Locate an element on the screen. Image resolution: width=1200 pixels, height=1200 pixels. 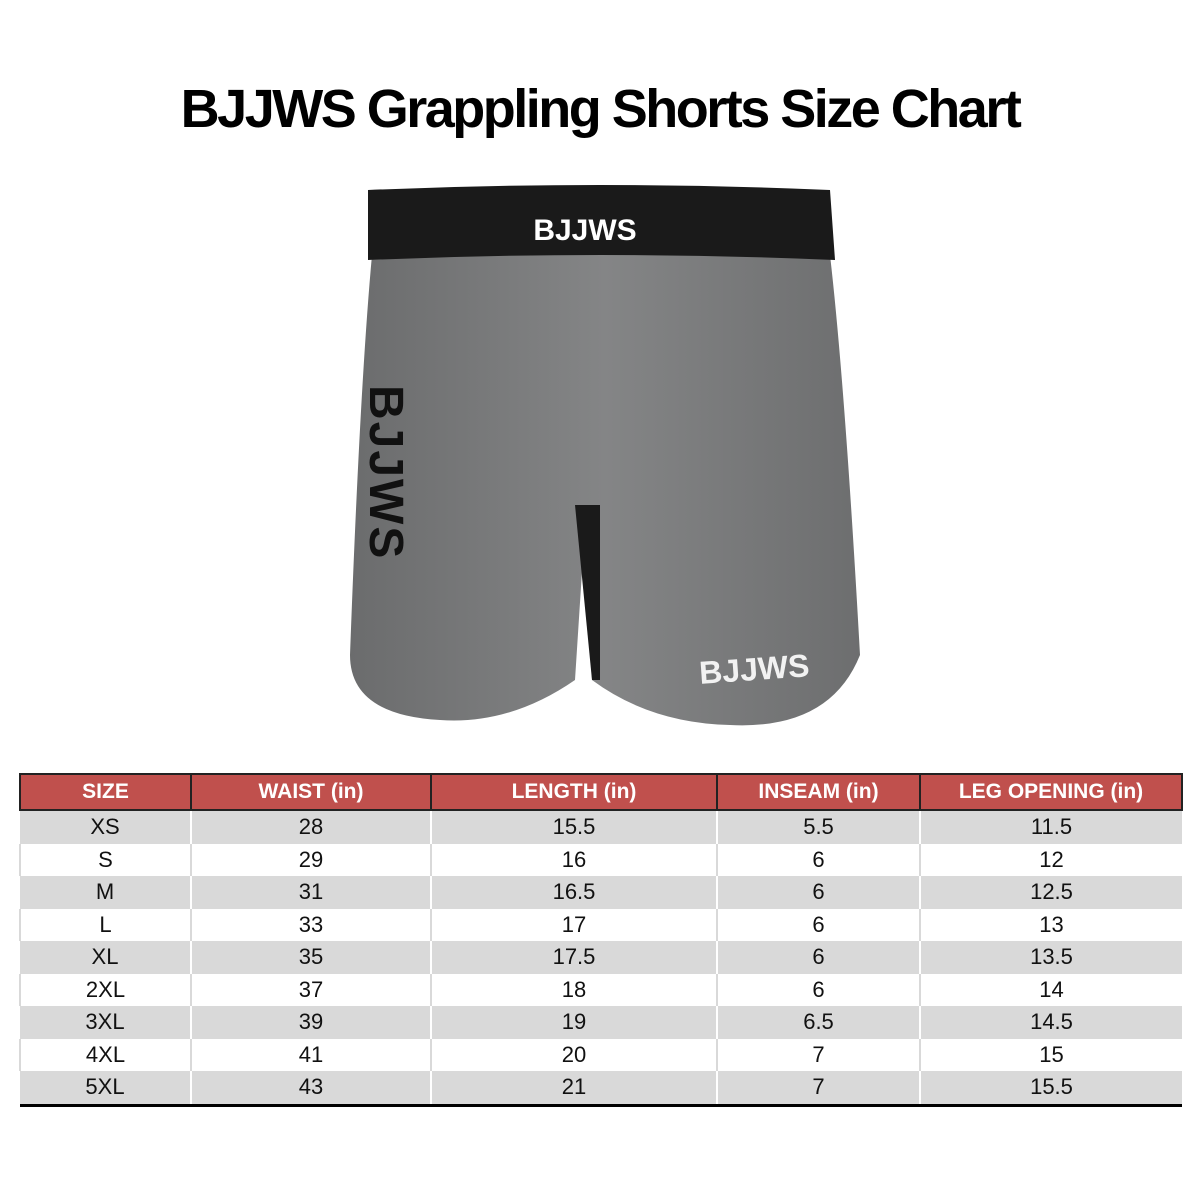
header-inseam: INSEAM (in) is located at coordinates (818, 792).